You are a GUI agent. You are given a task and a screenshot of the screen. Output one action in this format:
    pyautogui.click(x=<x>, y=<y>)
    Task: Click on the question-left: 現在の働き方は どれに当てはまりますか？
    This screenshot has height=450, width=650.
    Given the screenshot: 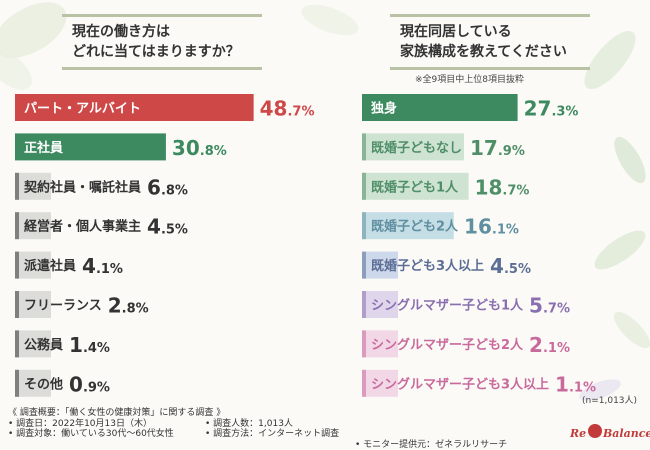 What is the action you would take?
    pyautogui.click(x=162, y=42)
    